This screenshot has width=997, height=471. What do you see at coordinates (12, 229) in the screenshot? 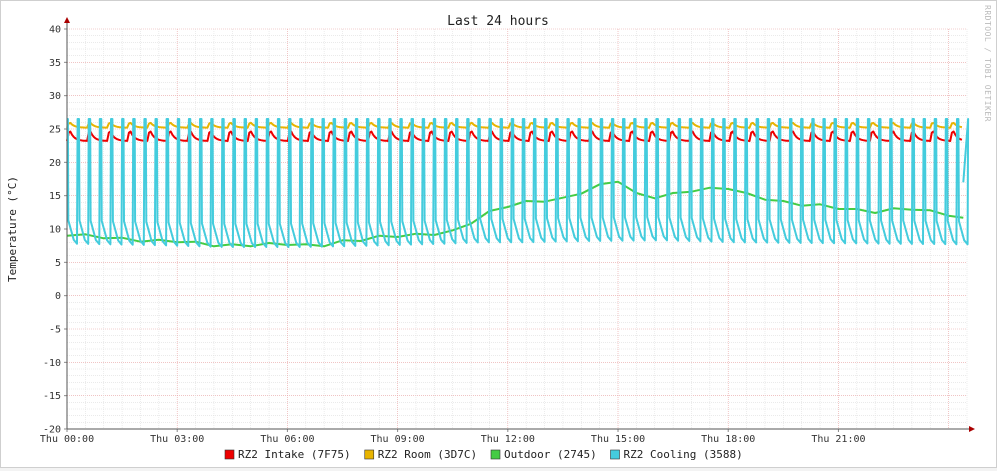
I see `y-axis-label: Temperature (°C)` at bounding box center [12, 229].